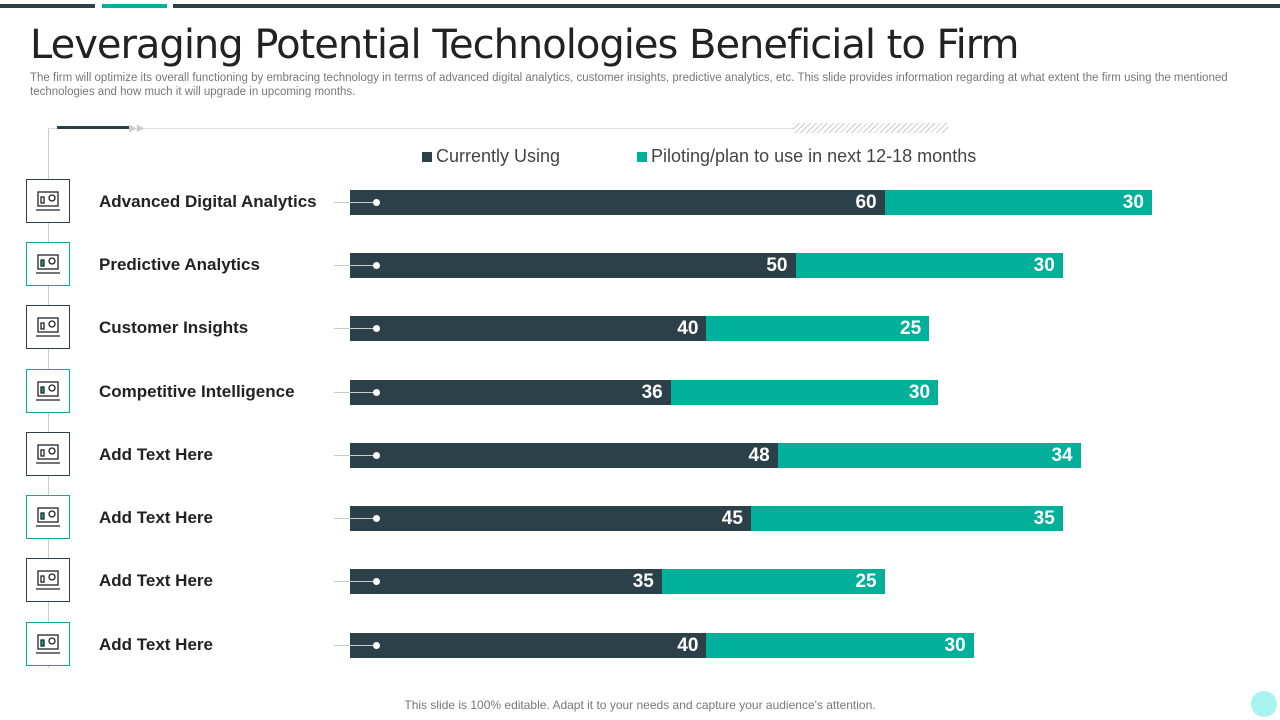 Image resolution: width=1280 pixels, height=720 pixels. Describe the element at coordinates (652, 392) in the screenshot. I see `data-label: 36` at that location.